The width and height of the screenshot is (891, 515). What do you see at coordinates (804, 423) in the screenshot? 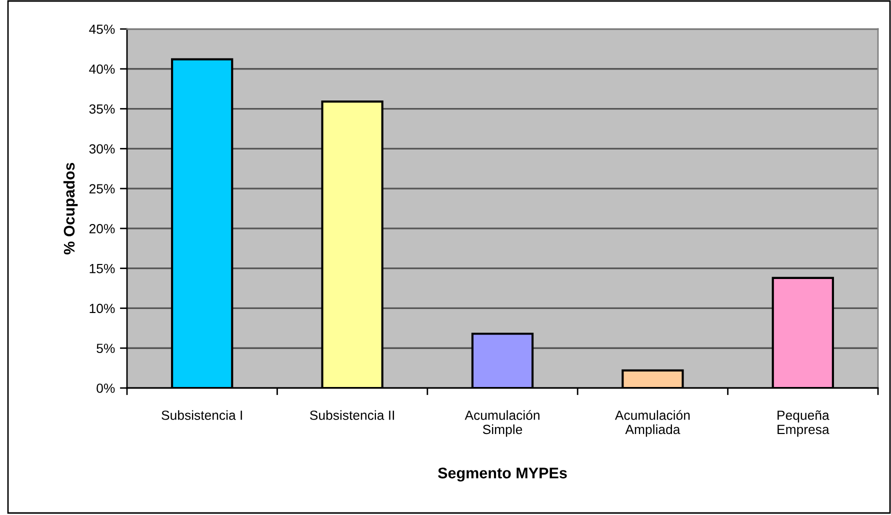
I see `x-tick-label: Pequeña Empresa` at bounding box center [804, 423].